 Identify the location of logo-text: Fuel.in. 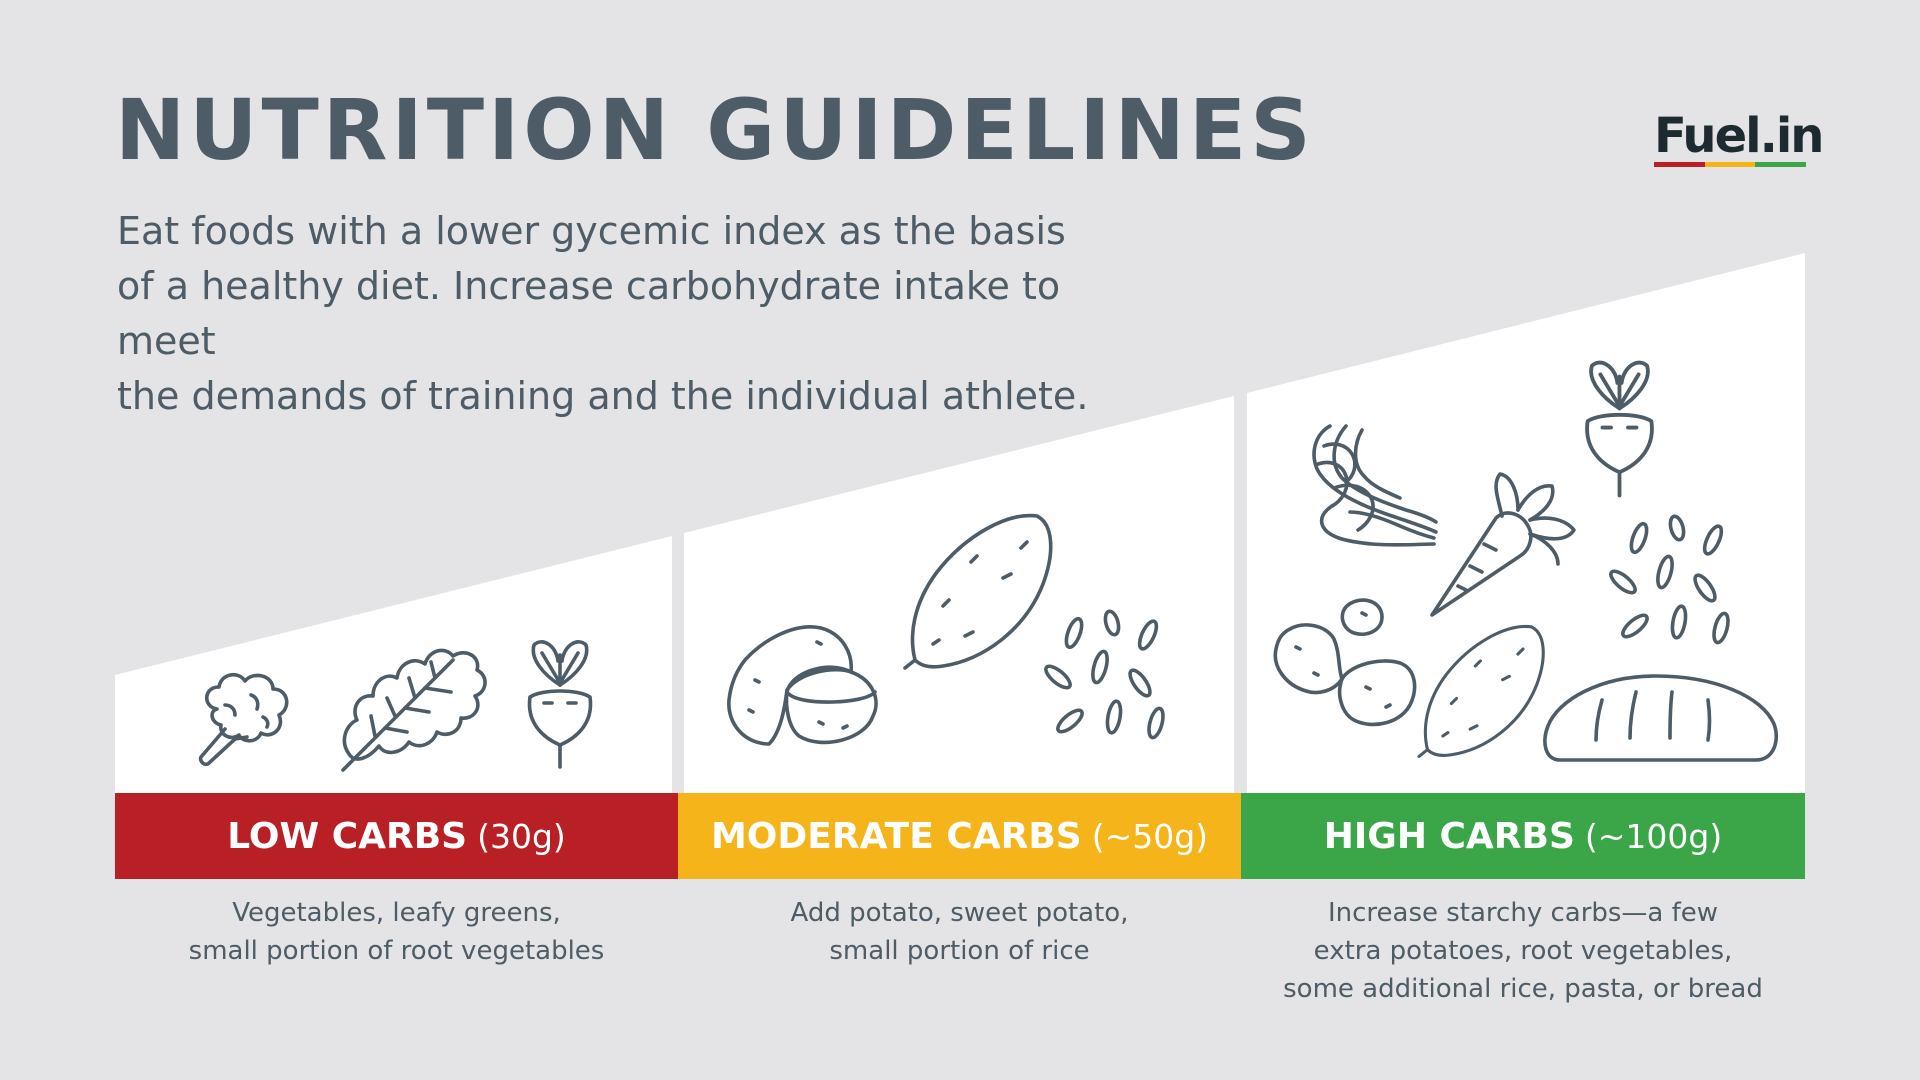
(1739, 136).